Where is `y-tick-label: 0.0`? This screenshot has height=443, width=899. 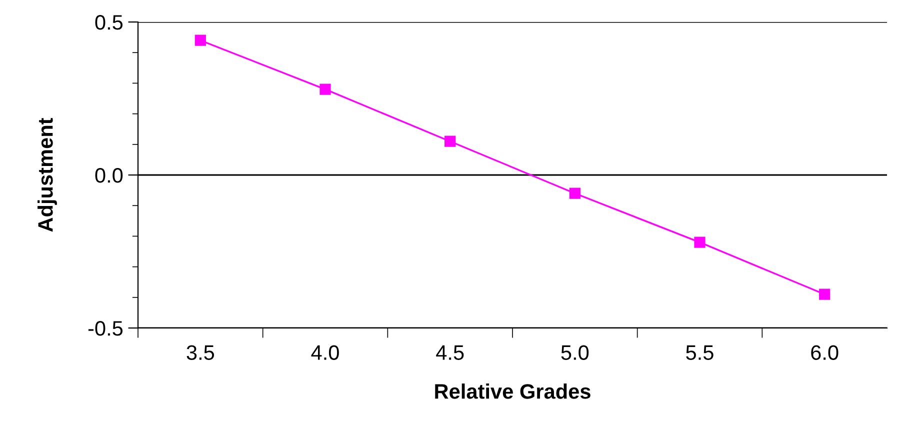 y-tick-label: 0.0 is located at coordinates (109, 175).